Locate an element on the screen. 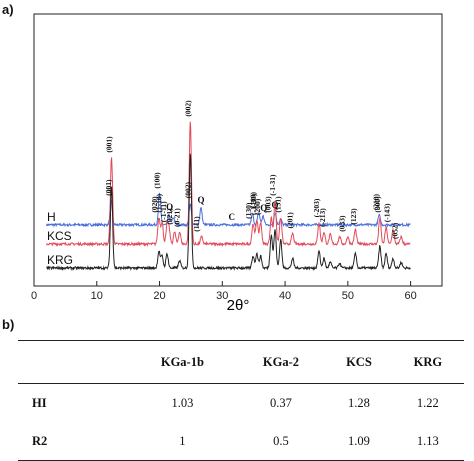  peak-annotation: (100) is located at coordinates (157, 180).